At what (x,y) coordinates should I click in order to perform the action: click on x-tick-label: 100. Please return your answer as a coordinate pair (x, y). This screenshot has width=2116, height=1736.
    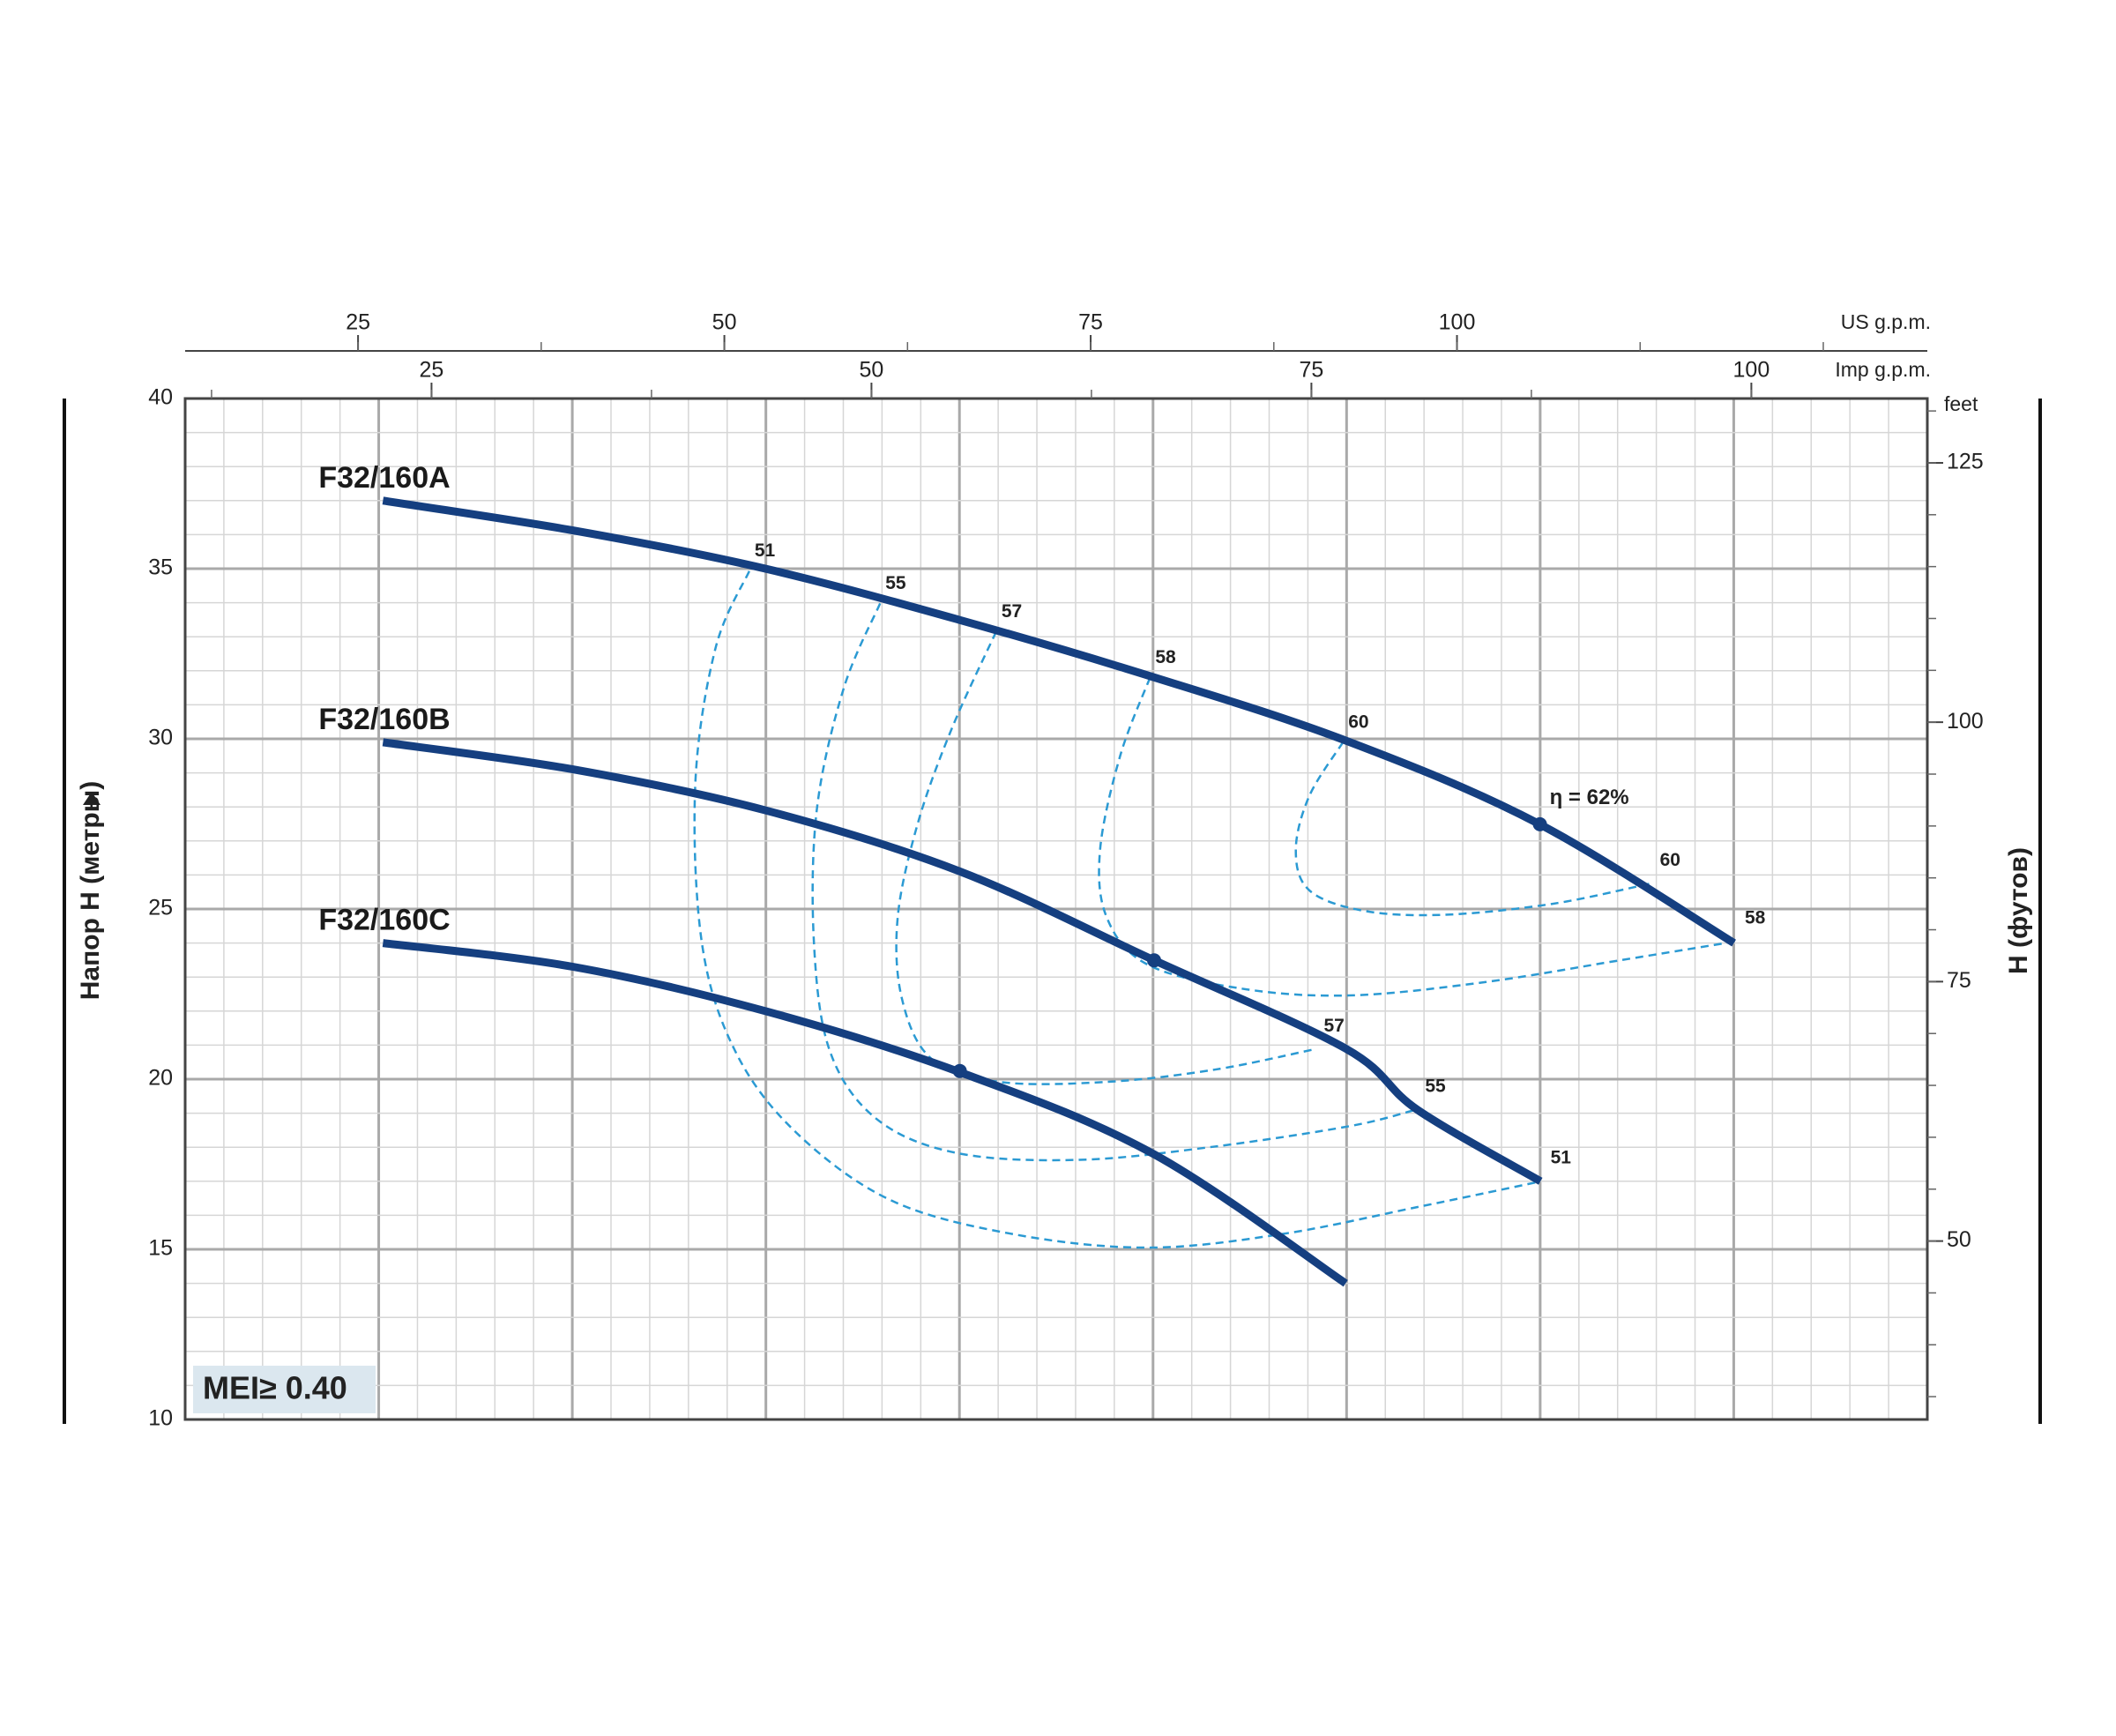
    Looking at the image, I should click on (1457, 322).